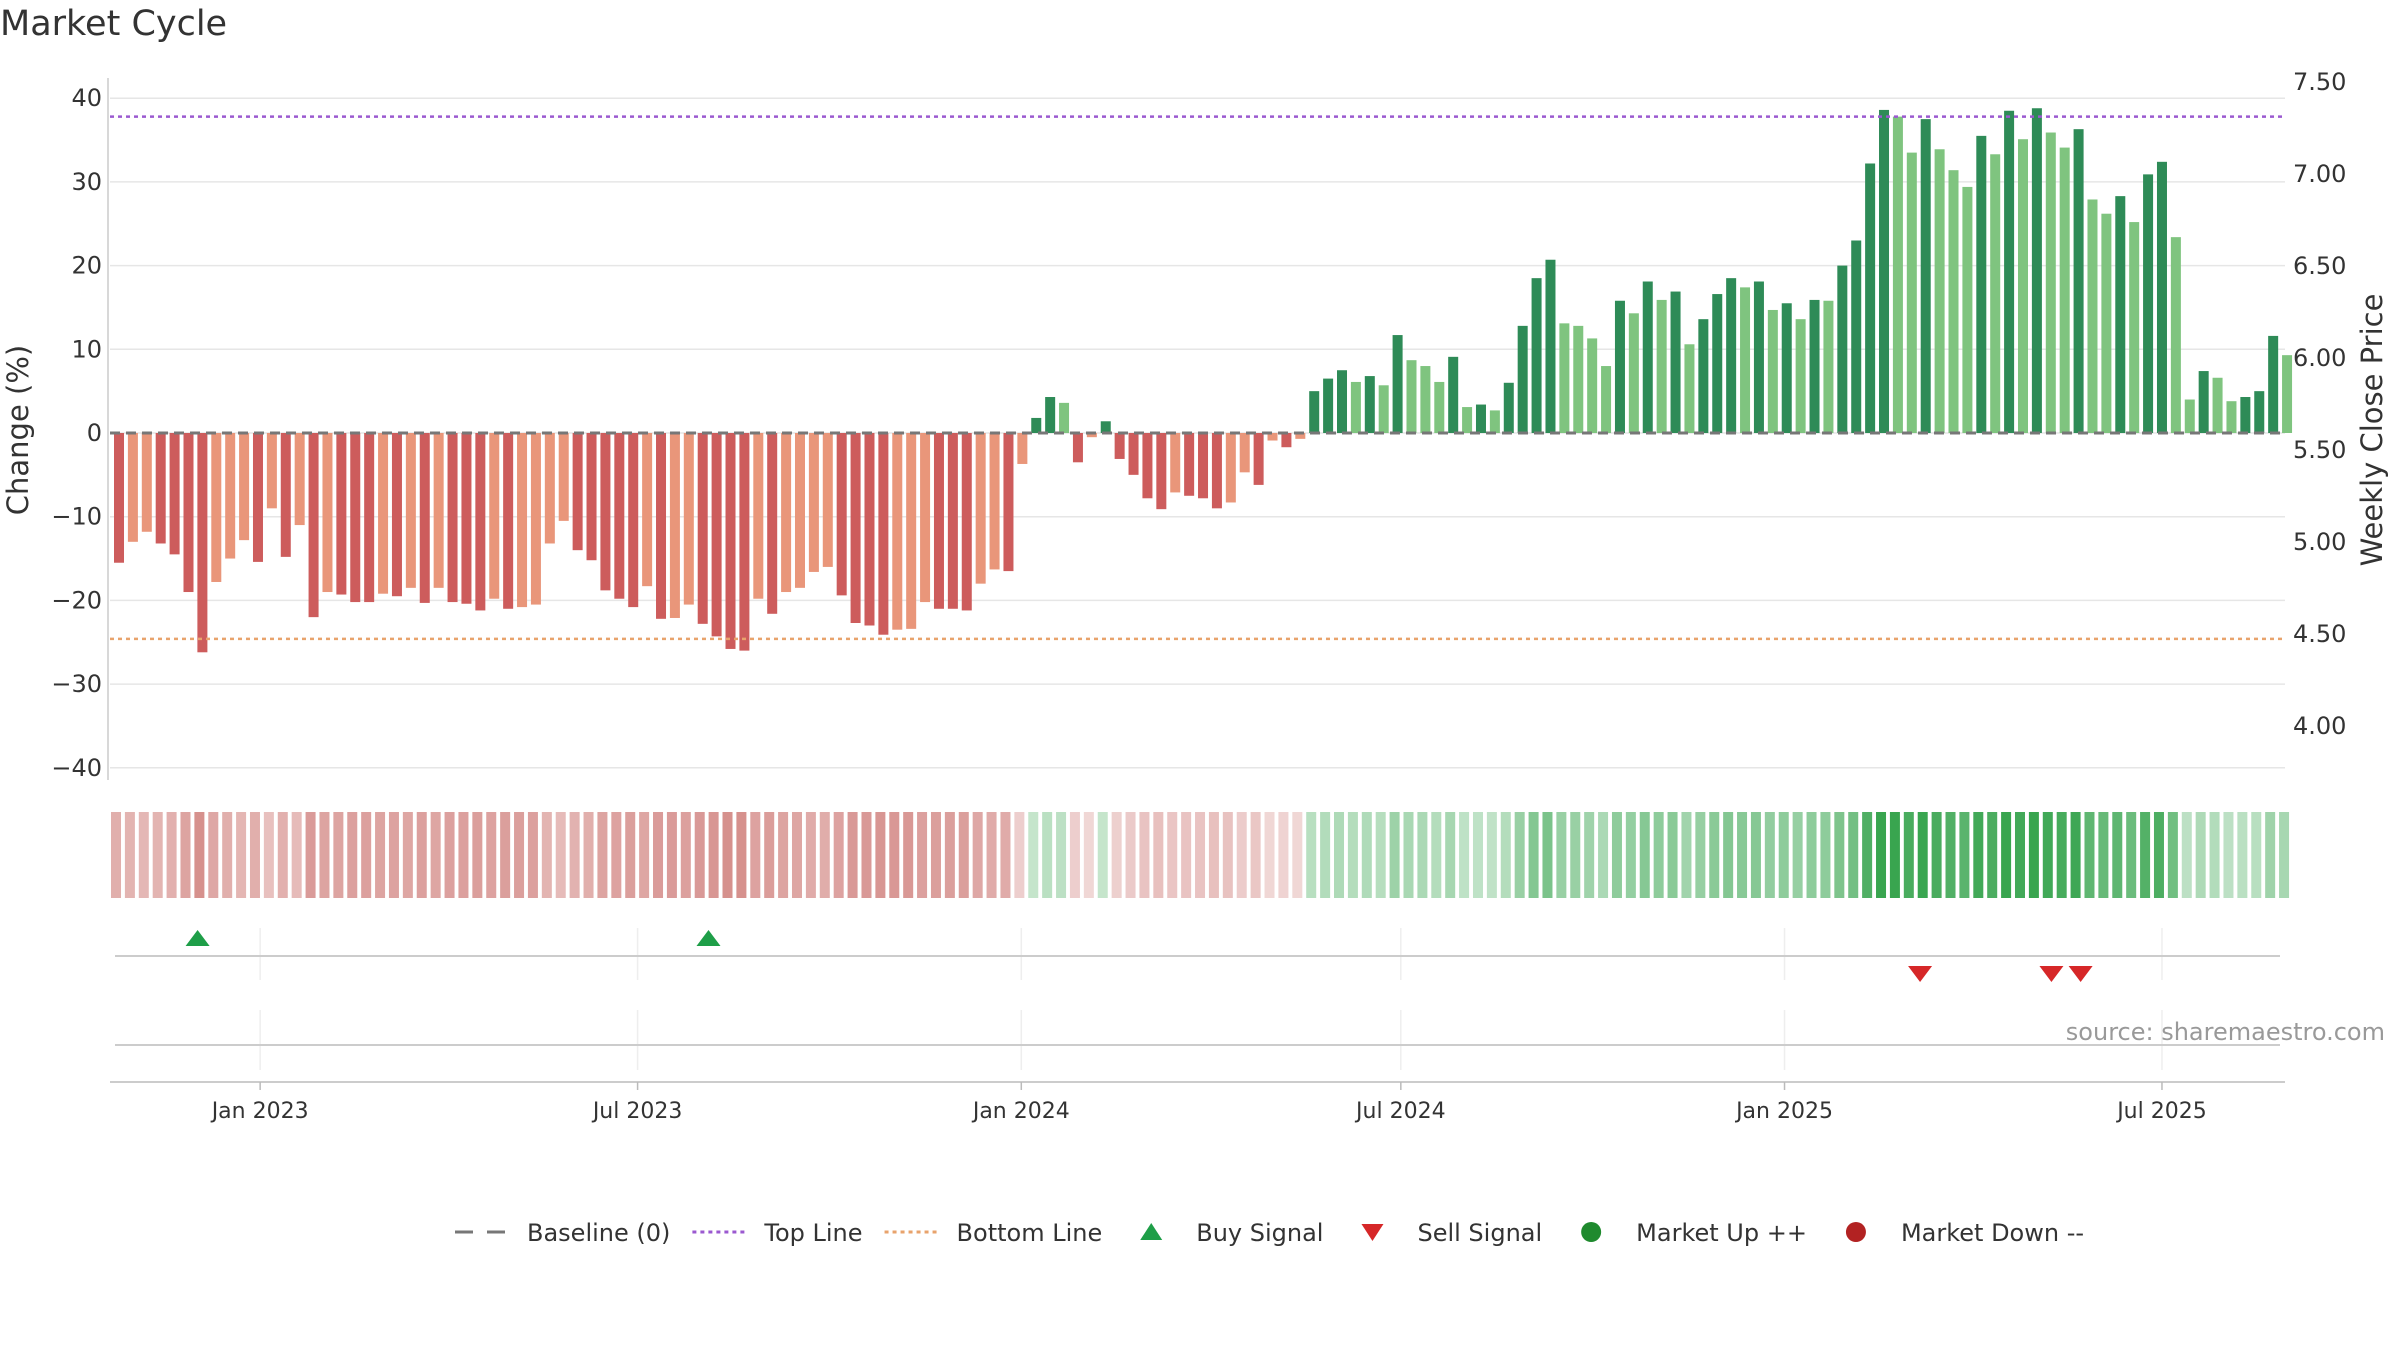 This screenshot has height=1350, width=2400. I want to click on y-tick-label: 10, so click(86, 349).